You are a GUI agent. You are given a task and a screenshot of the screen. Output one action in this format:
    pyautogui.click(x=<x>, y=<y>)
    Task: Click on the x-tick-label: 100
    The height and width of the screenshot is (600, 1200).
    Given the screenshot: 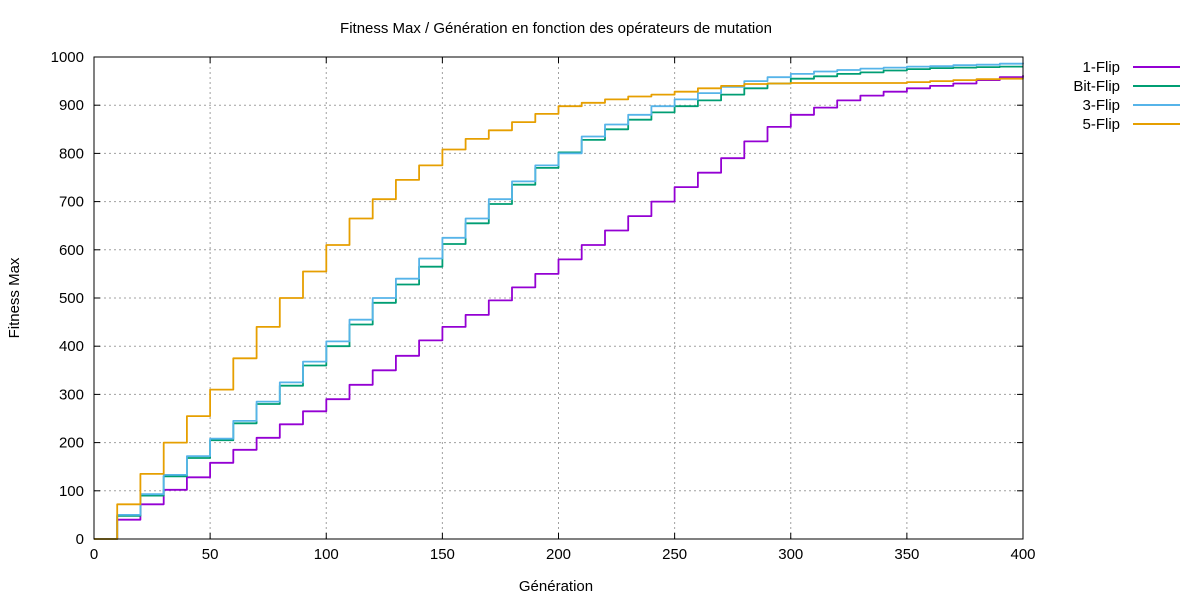 What is the action you would take?
    pyautogui.click(x=326, y=554)
    